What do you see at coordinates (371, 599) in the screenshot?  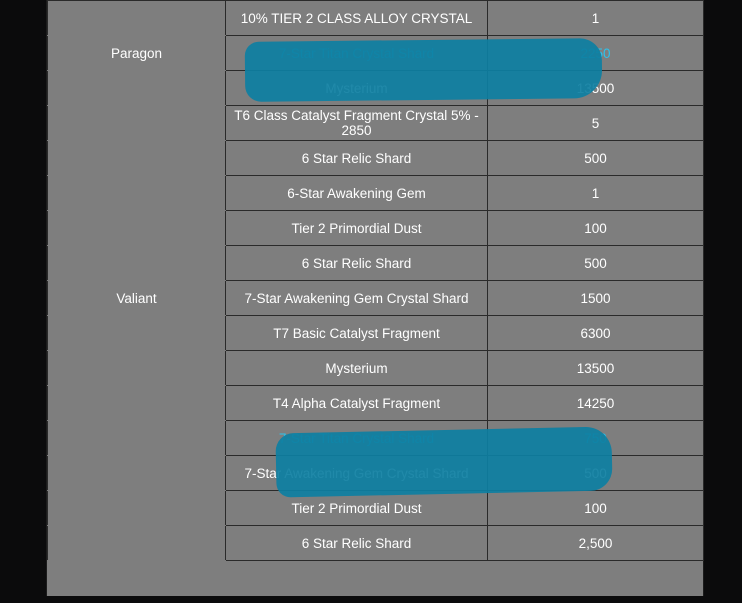 I see `bottom-border` at bounding box center [371, 599].